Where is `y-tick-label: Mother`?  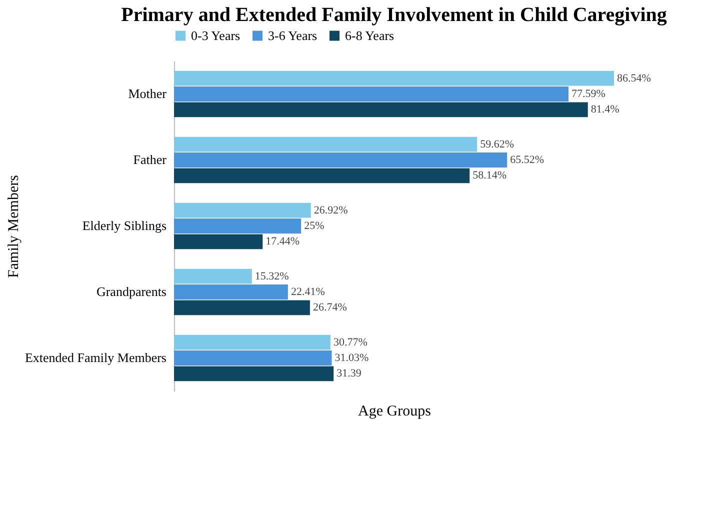 y-tick-label: Mother is located at coordinates (148, 93).